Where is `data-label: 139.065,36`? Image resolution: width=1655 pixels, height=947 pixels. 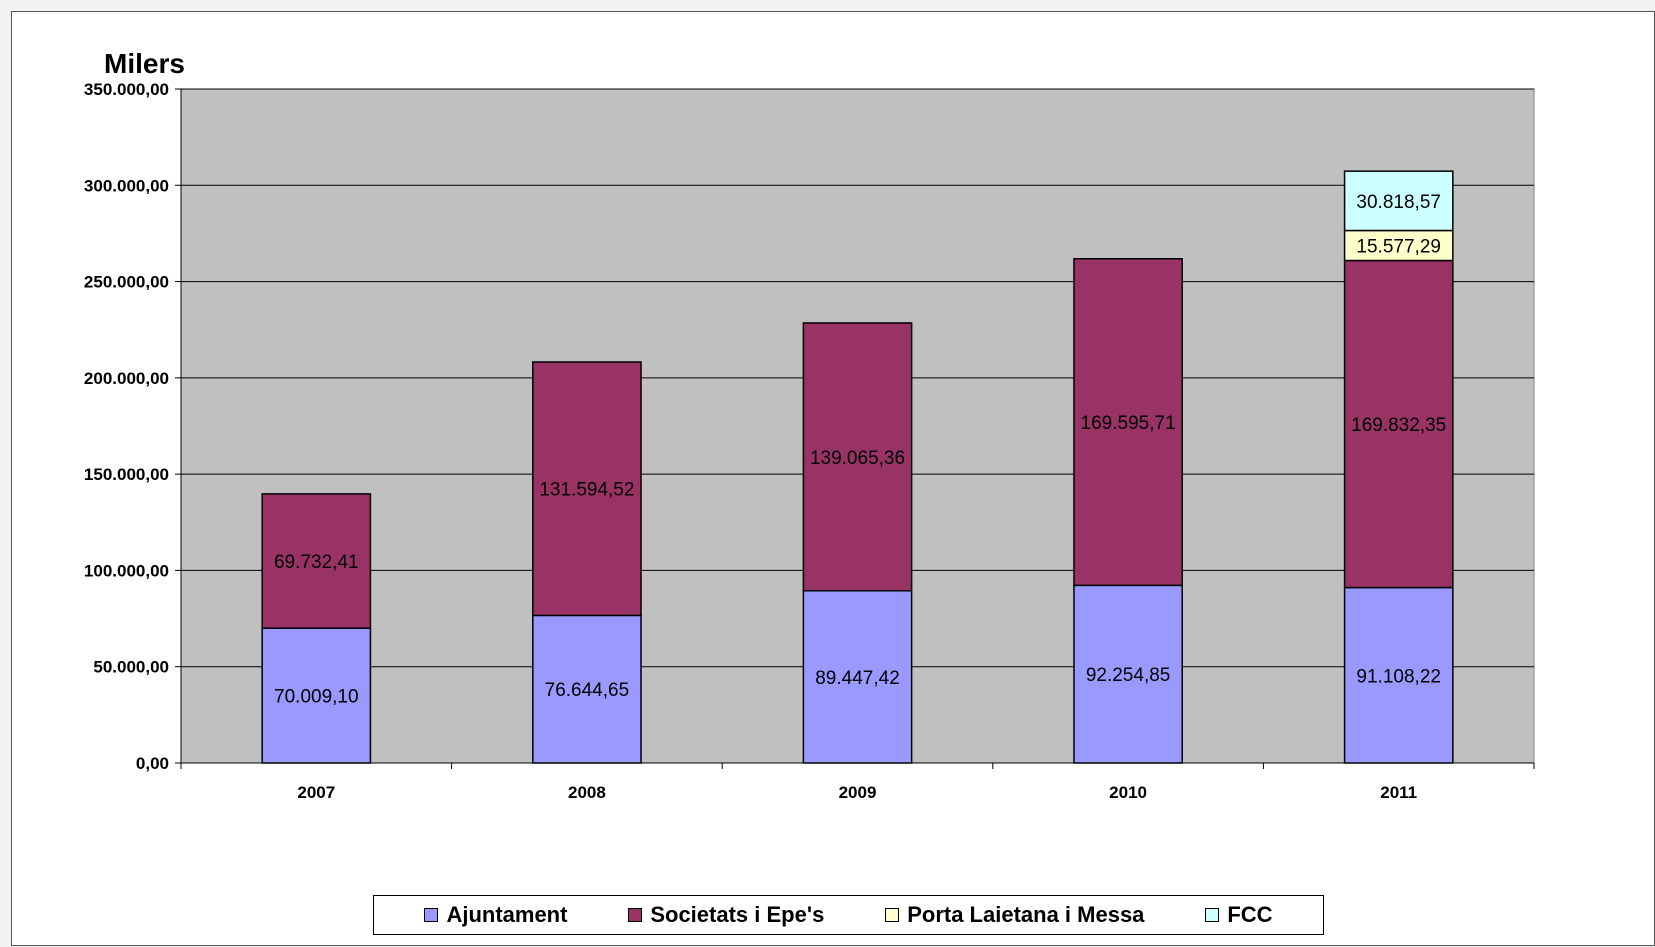 data-label: 139.065,36 is located at coordinates (857, 458).